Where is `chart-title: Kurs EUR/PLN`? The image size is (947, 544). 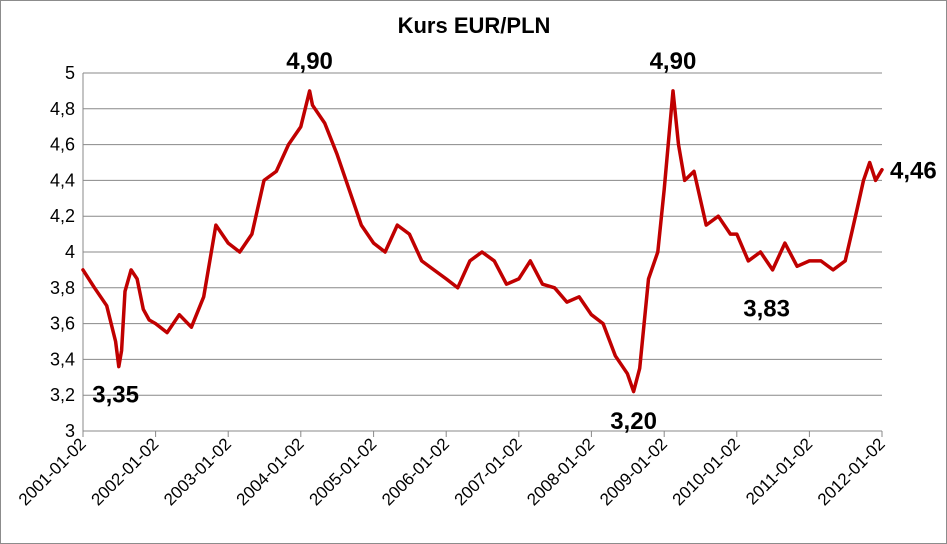 chart-title: Kurs EUR/PLN is located at coordinates (474, 25).